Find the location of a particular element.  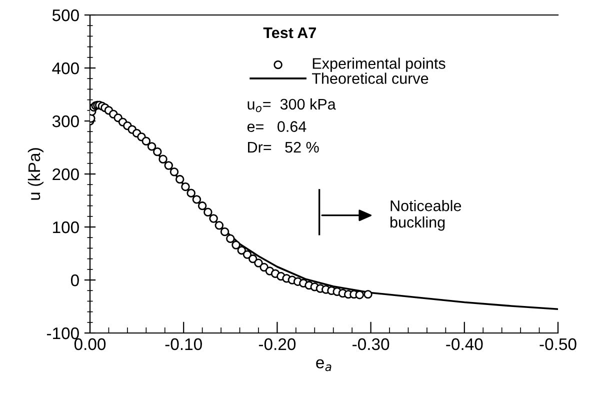

x-tick-label: -0.50 is located at coordinates (558, 344).